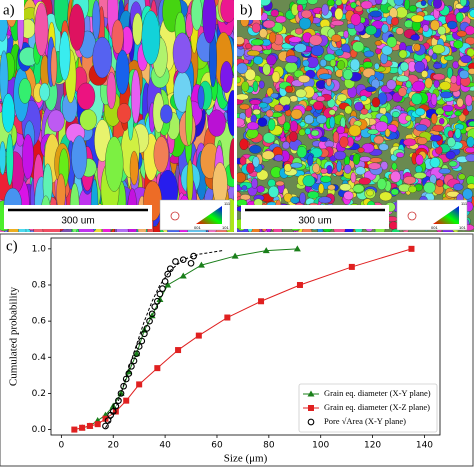 This screenshot has width=474, height=467. I want to click on legend-label: Grain eq. diameter (X-Z plane), so click(377, 407).